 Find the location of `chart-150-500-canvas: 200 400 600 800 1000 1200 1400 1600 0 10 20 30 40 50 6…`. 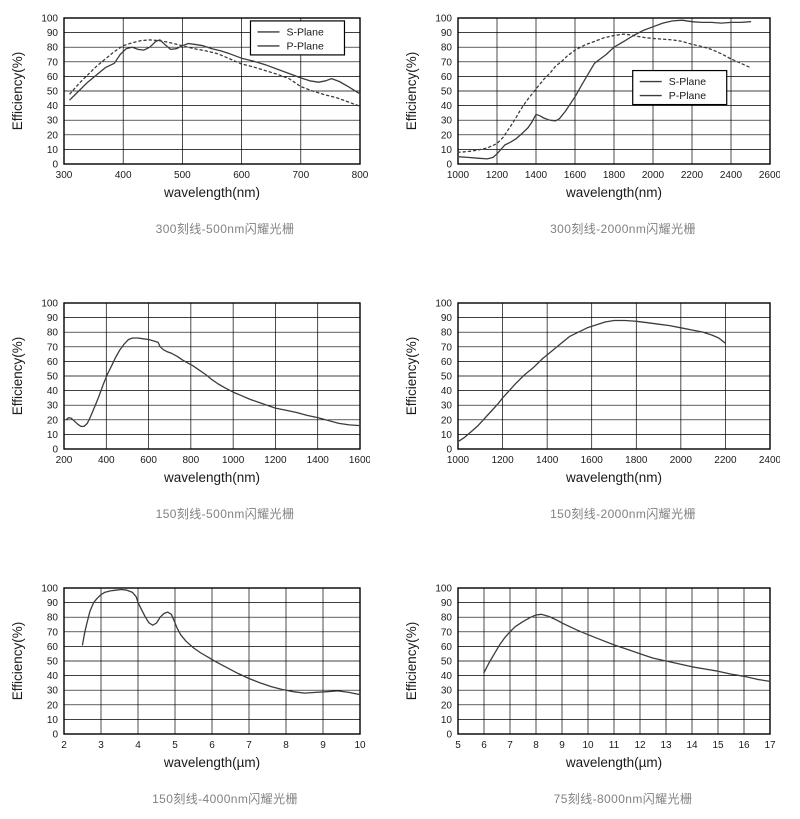

chart-150-500-canvas: 200 400 600 800 1000 1200 1400 1600 0 10 20 30 40 50 6… is located at coordinates (190, 392).